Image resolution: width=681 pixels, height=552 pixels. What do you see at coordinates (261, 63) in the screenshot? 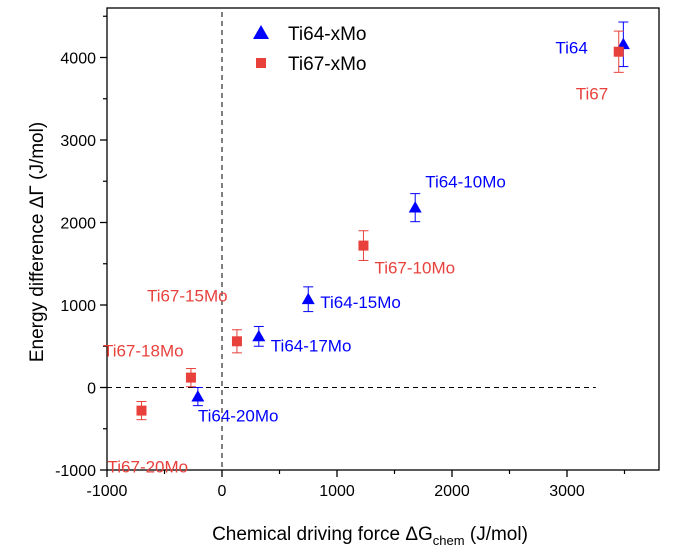
I see `legend-square-marker` at bounding box center [261, 63].